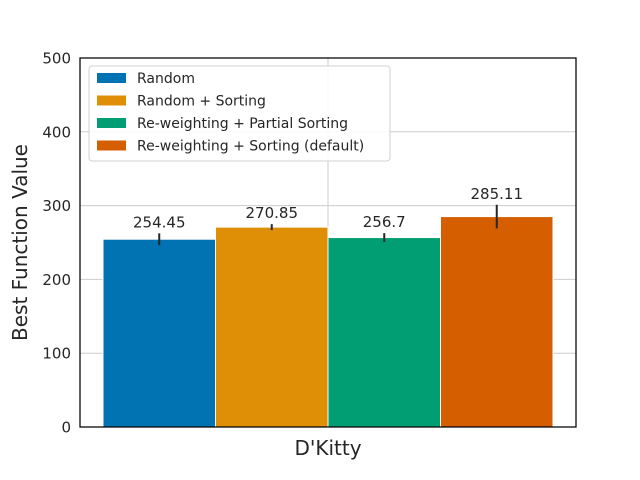  I want to click on bar-value-labels: 254.45 270.85 256.7 285.11, so click(328, 208).